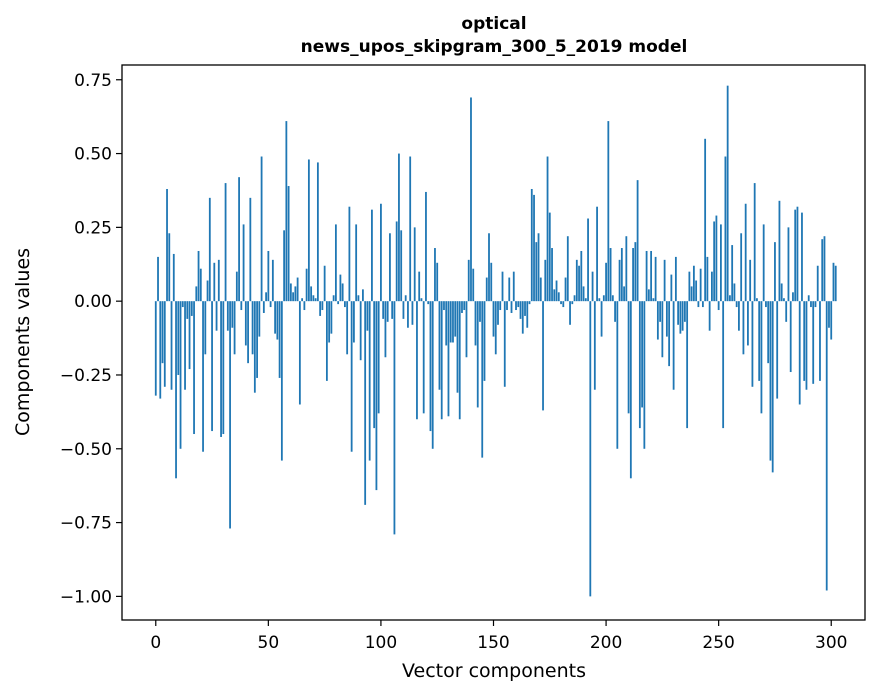 Image resolution: width=880 pixels, height=696 pixels. I want to click on x-axis: 0 50 100 150 200 250 300, so click(498, 636).